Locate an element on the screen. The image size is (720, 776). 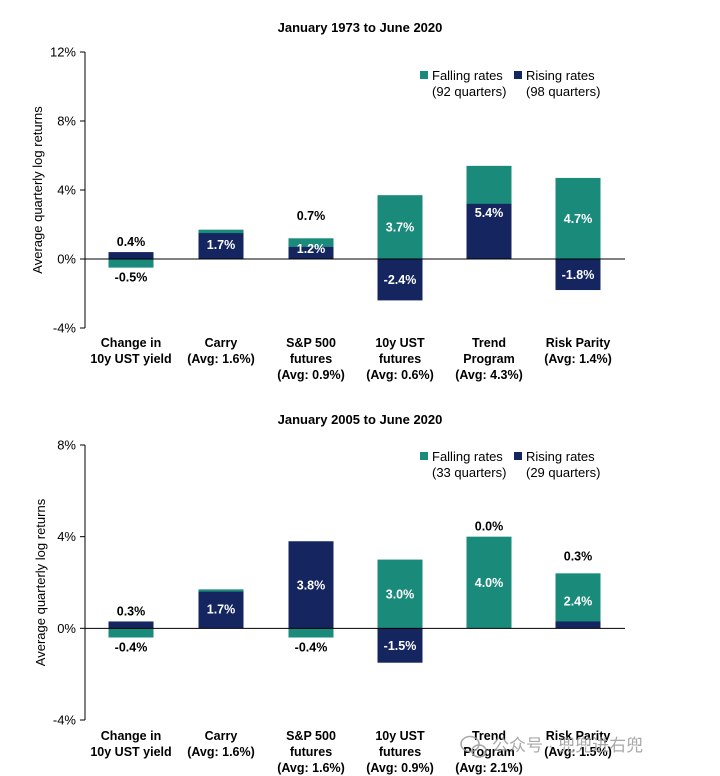
legend-item-falling: Falling rates(33 quarters) is located at coordinates (463, 464).